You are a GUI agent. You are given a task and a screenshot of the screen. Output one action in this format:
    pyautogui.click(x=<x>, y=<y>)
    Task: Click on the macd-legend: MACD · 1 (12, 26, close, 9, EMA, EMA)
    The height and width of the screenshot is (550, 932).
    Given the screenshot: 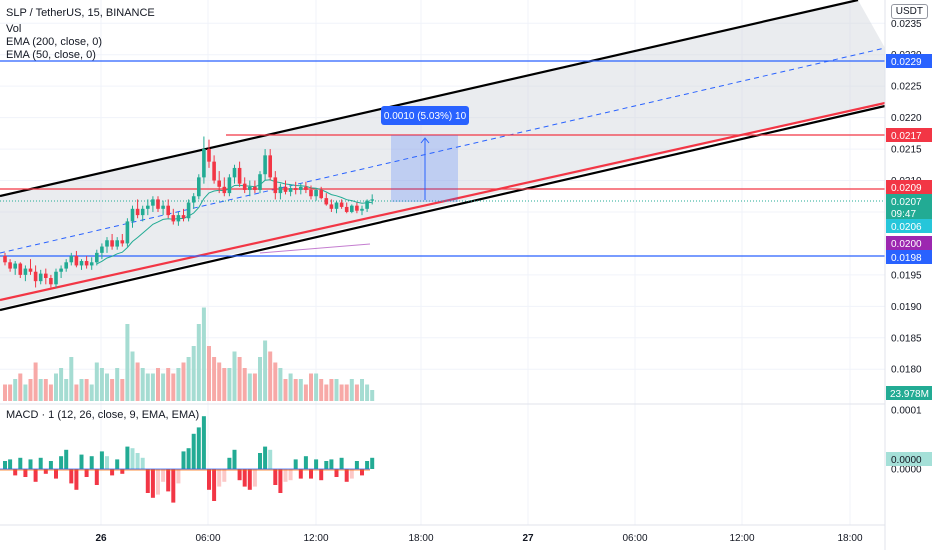 What is the action you would take?
    pyautogui.click(x=103, y=415)
    